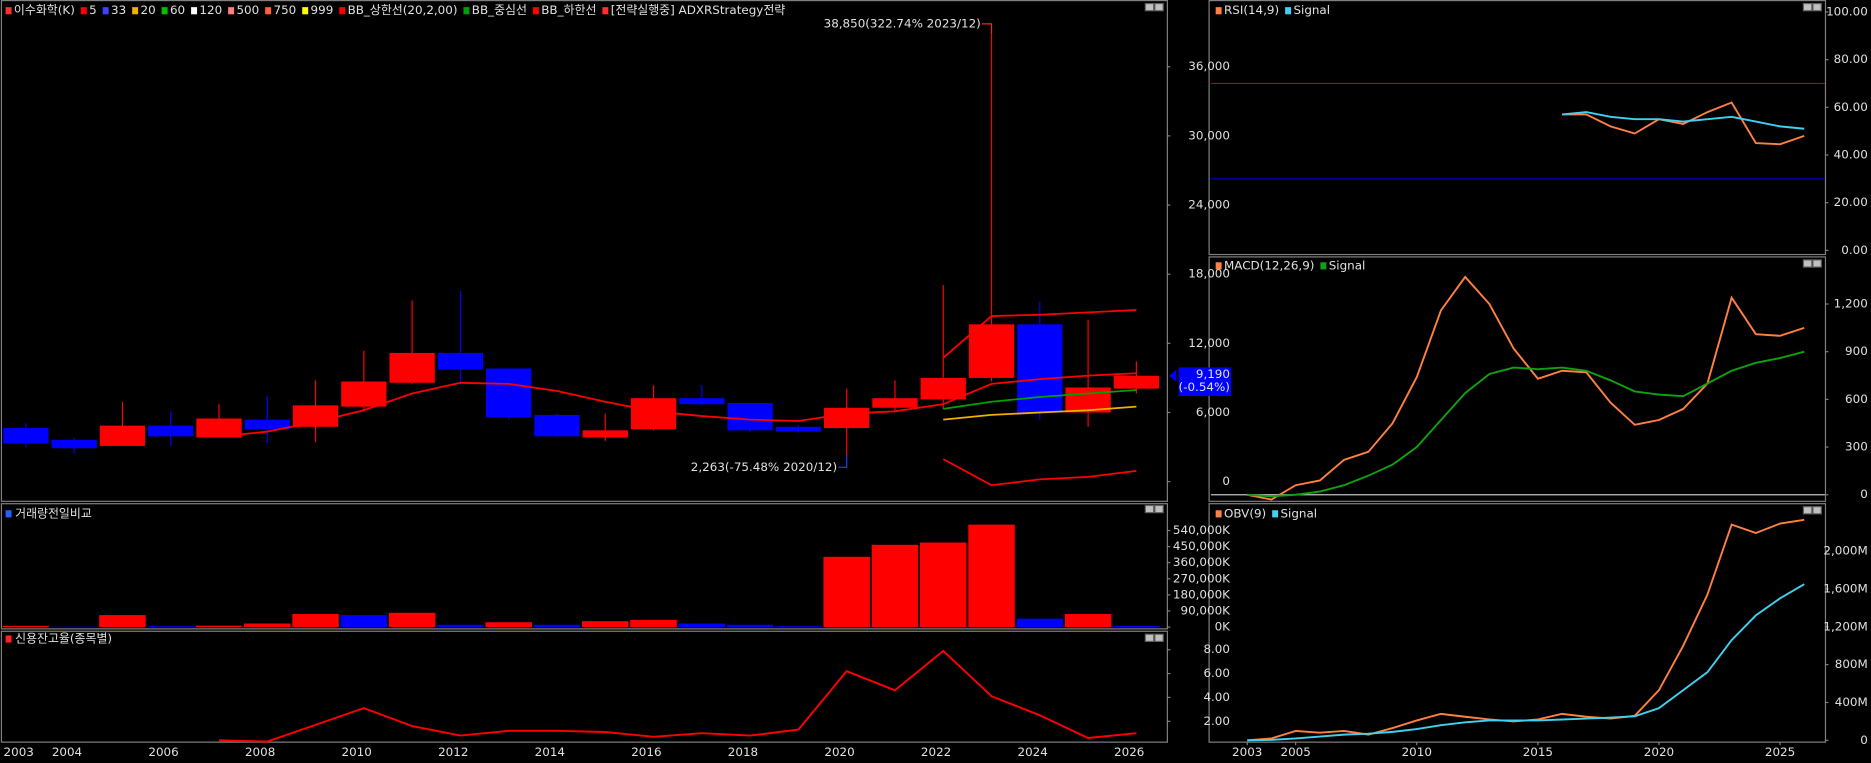  I want to click on volume-panel, so click(584, 566).